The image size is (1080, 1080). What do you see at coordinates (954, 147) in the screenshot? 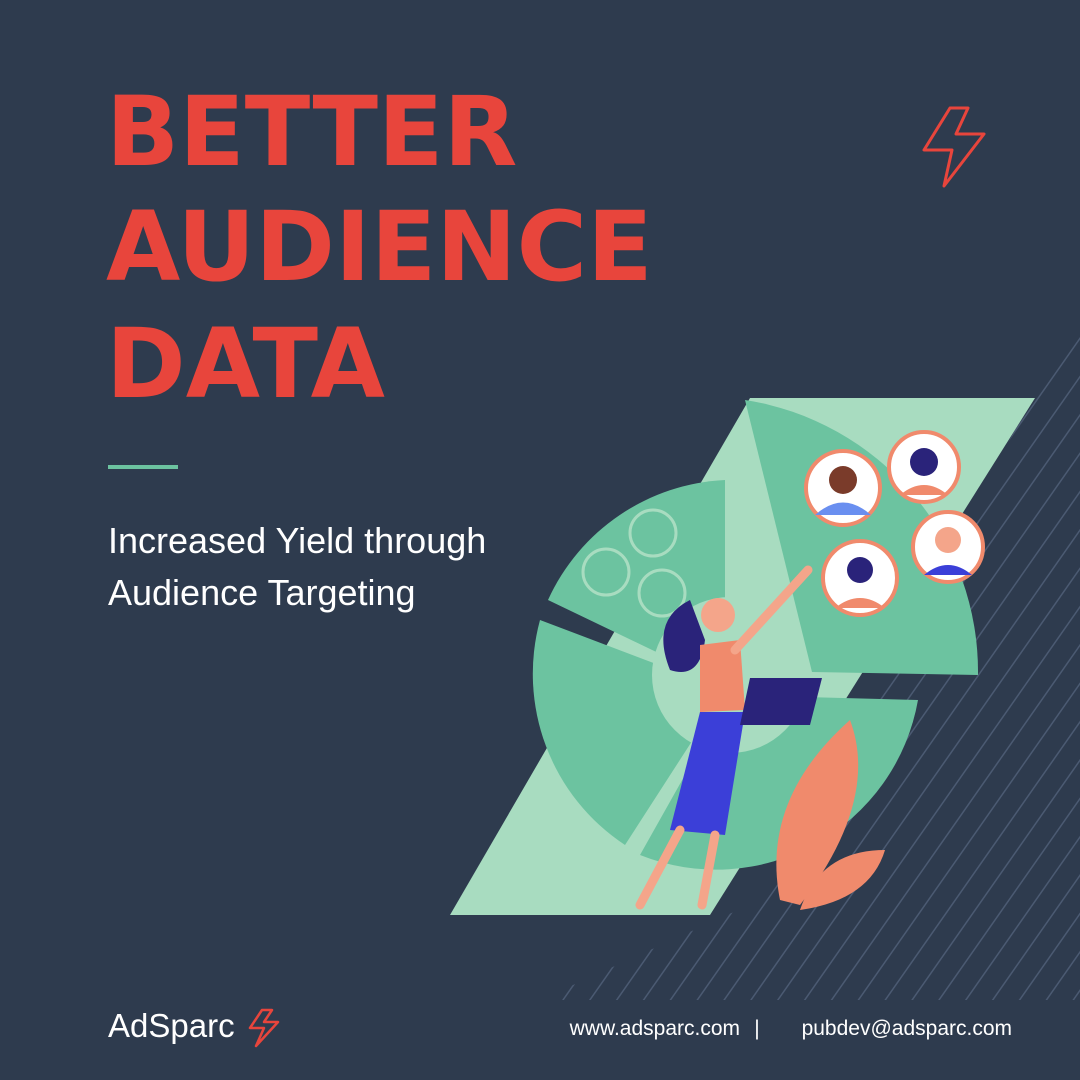
I see `bolt-icon` at bounding box center [954, 147].